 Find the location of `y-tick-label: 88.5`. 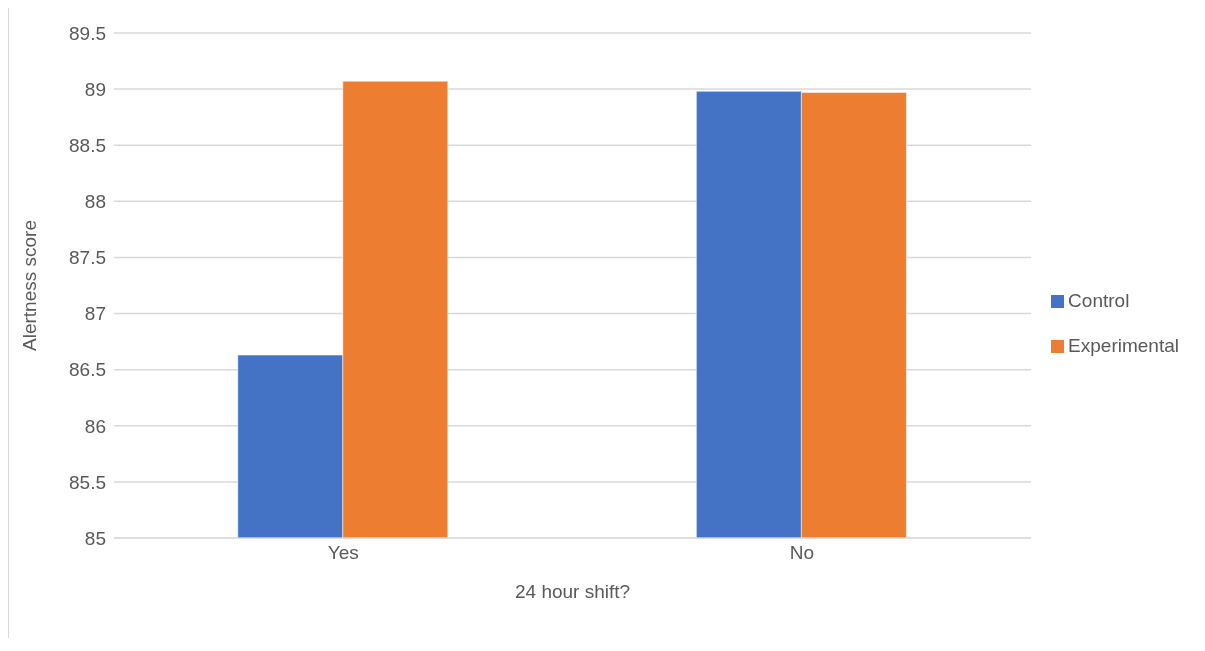

y-tick-label: 88.5 is located at coordinates (87, 145).